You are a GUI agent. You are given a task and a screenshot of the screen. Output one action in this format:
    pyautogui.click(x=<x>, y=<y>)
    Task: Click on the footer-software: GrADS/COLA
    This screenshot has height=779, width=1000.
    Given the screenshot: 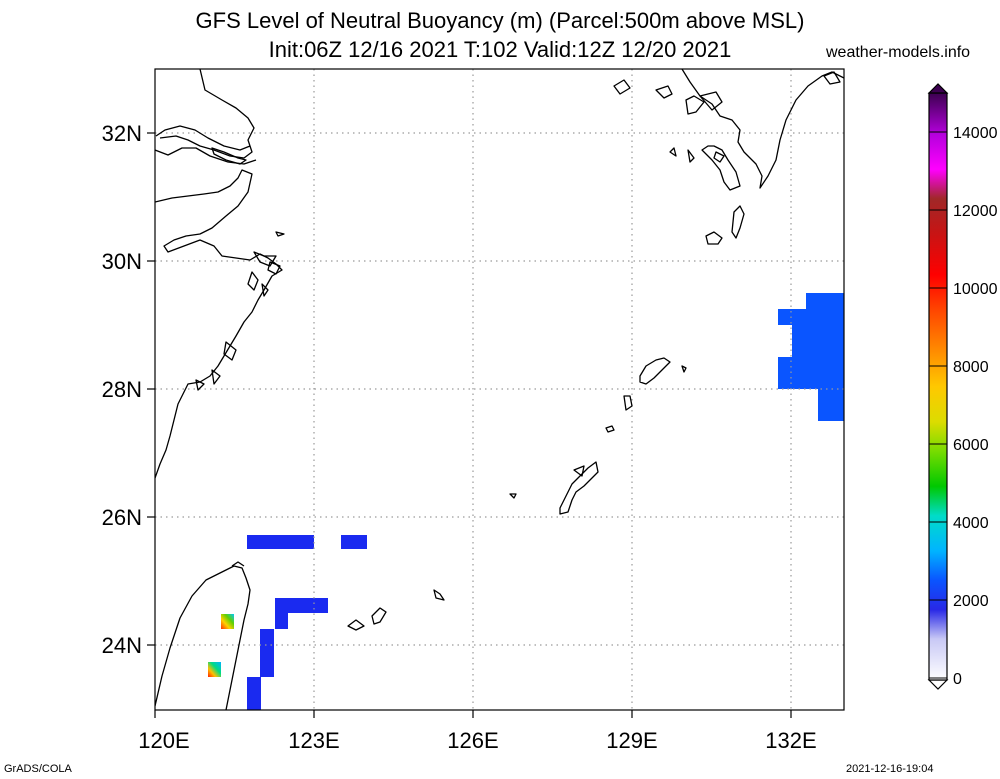 What is the action you would take?
    pyautogui.click(x=38, y=769)
    